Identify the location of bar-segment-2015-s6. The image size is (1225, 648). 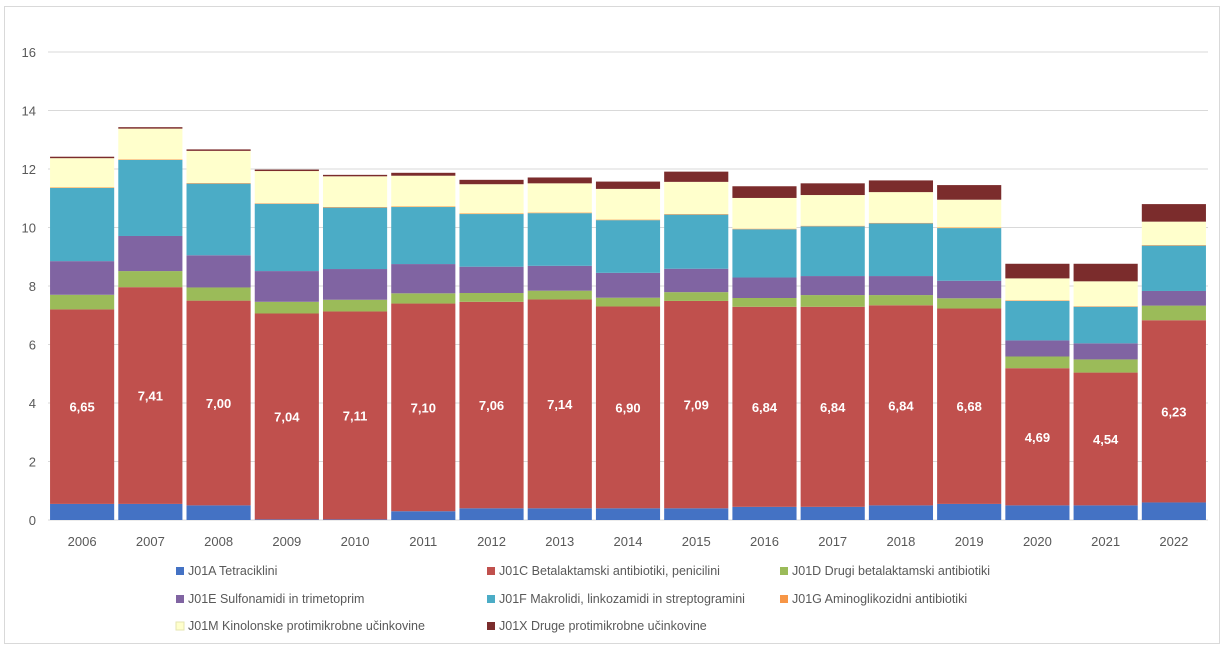
(696, 198).